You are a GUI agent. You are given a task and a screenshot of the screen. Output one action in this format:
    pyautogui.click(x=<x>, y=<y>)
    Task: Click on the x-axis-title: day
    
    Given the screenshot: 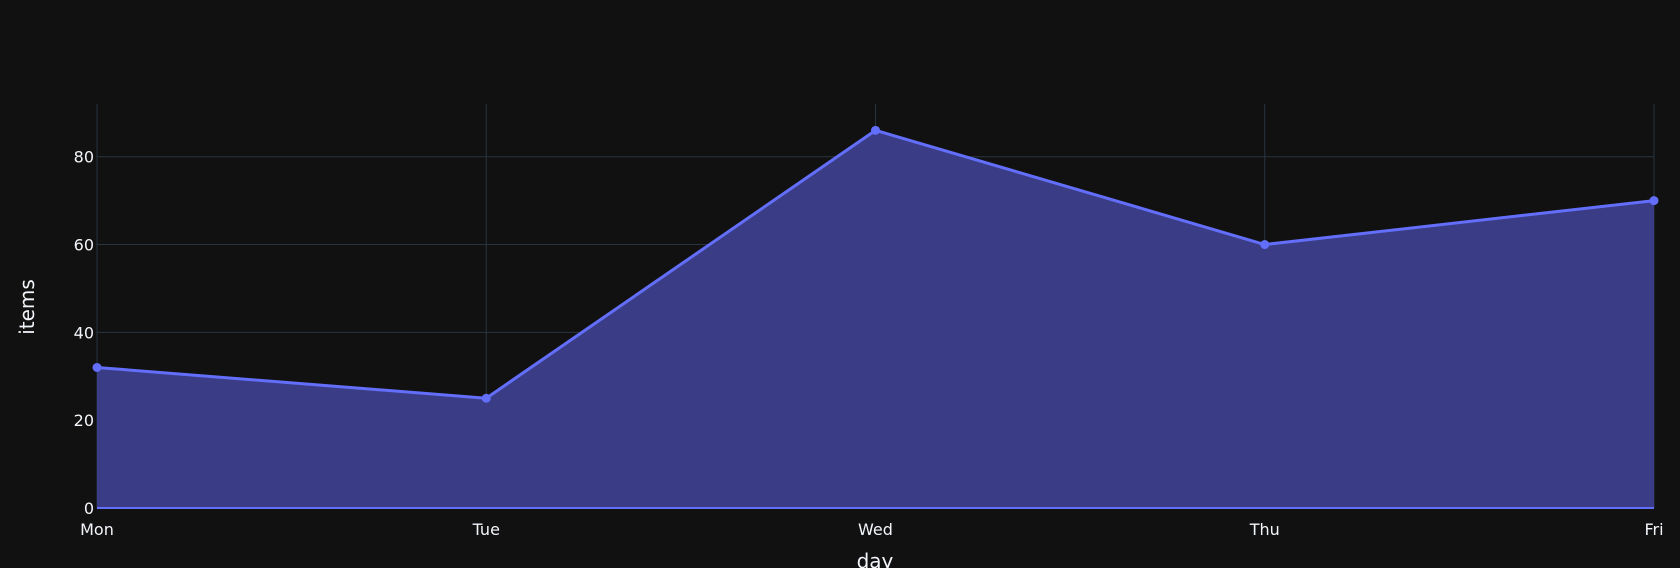 What is the action you would take?
    pyautogui.click(x=875, y=558)
    